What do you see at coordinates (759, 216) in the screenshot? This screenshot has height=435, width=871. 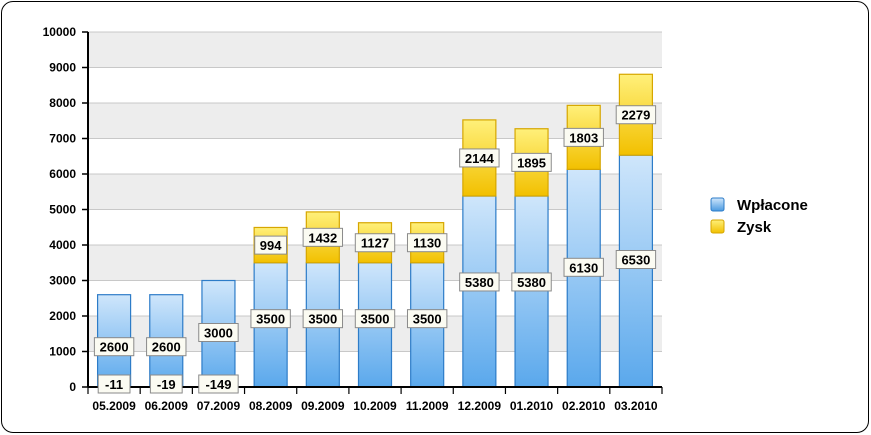 I see `legend: Wpłacone Zysk` at bounding box center [759, 216].